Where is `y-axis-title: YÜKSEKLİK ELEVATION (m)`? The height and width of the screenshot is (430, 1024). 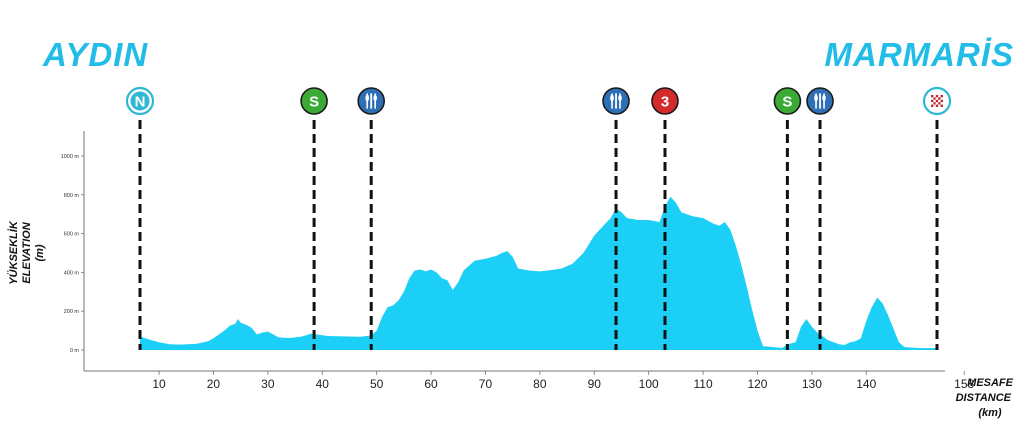 y-axis-title: YÜKSEKLİK ELEVATION (m) is located at coordinates (26, 252).